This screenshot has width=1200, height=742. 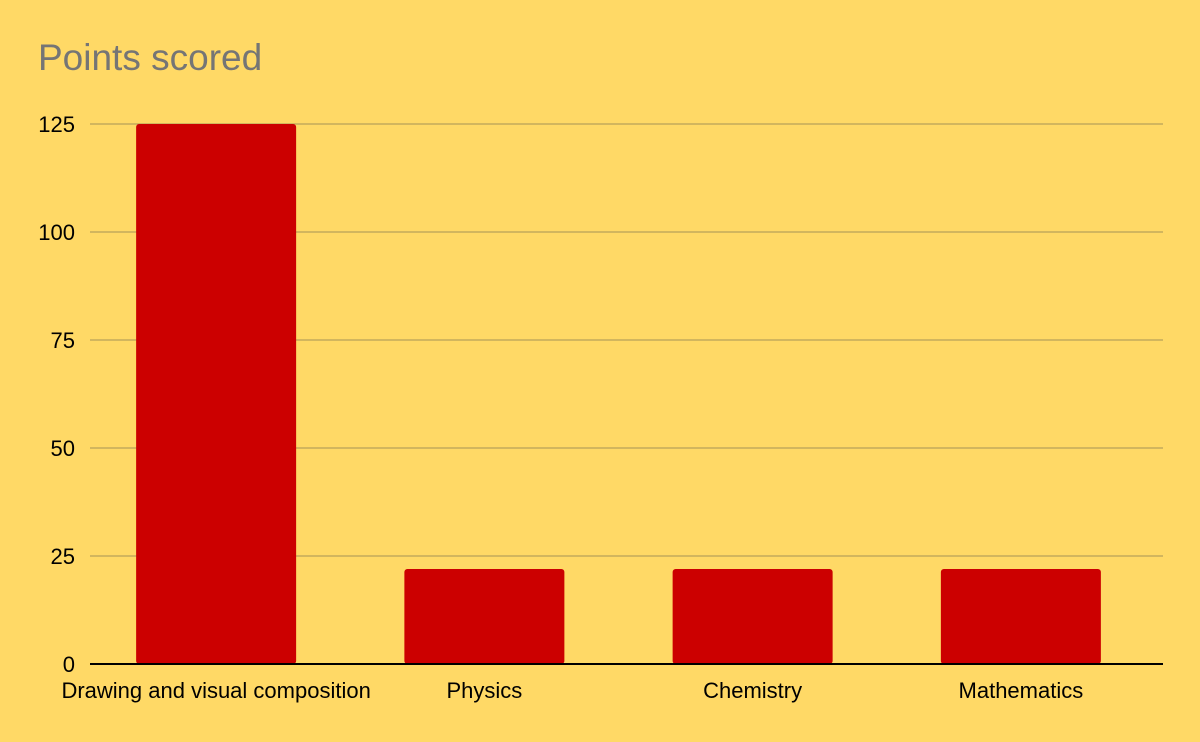 I want to click on x-category-label: Physics, so click(x=484, y=690).